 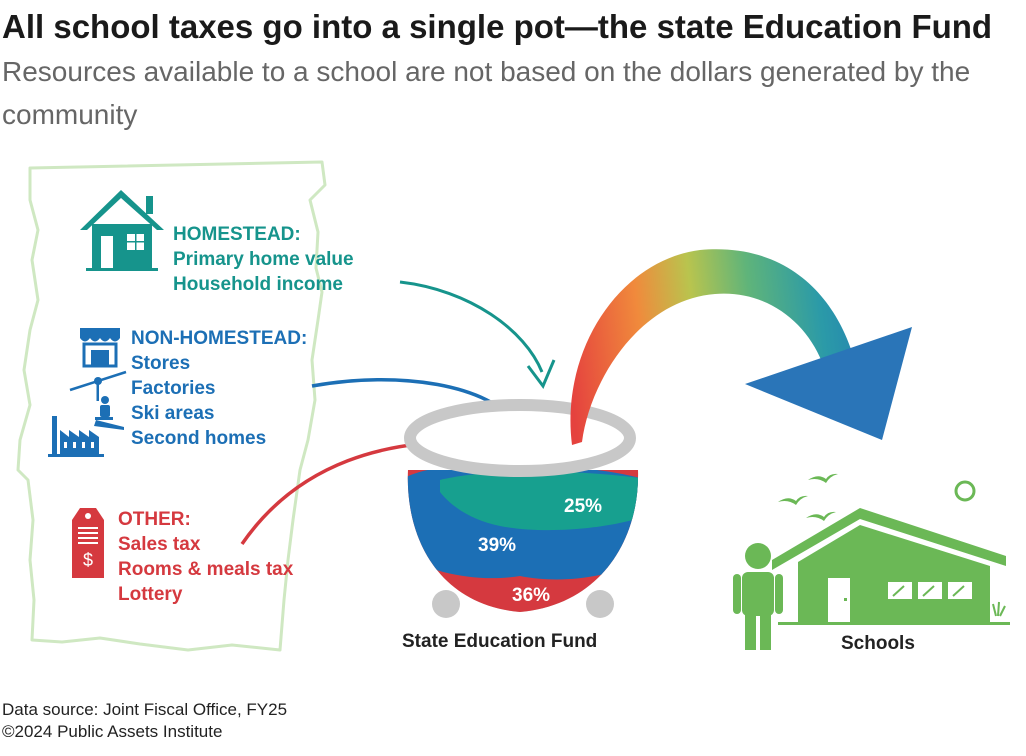 I want to click on homestead-heading: HOMESTEAD:, so click(x=237, y=234).